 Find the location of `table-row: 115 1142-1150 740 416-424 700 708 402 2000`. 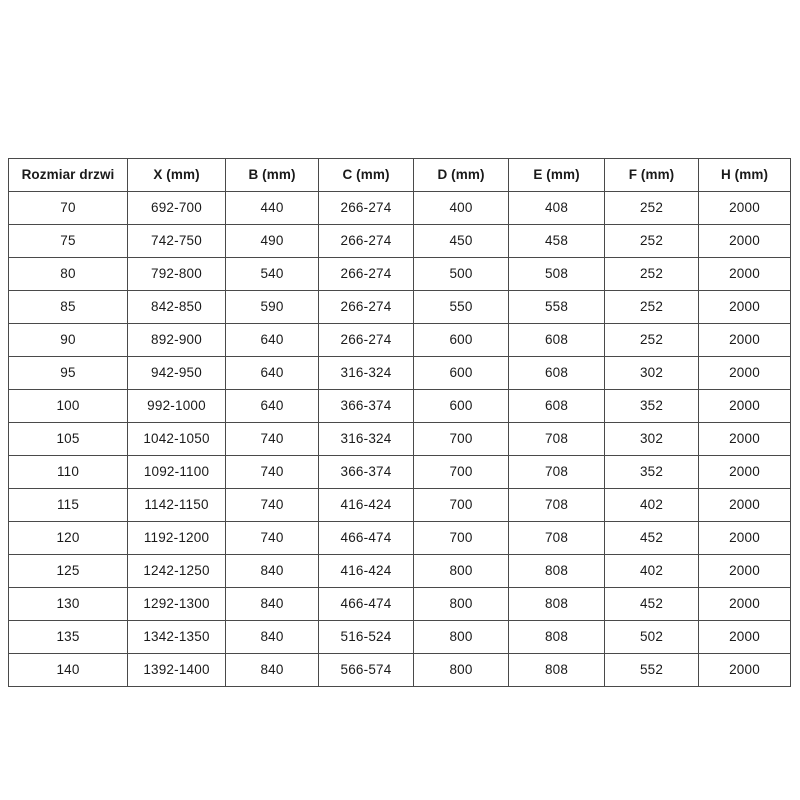

table-row: 115 1142-1150 740 416-424 700 708 402 2000 is located at coordinates (399, 505).